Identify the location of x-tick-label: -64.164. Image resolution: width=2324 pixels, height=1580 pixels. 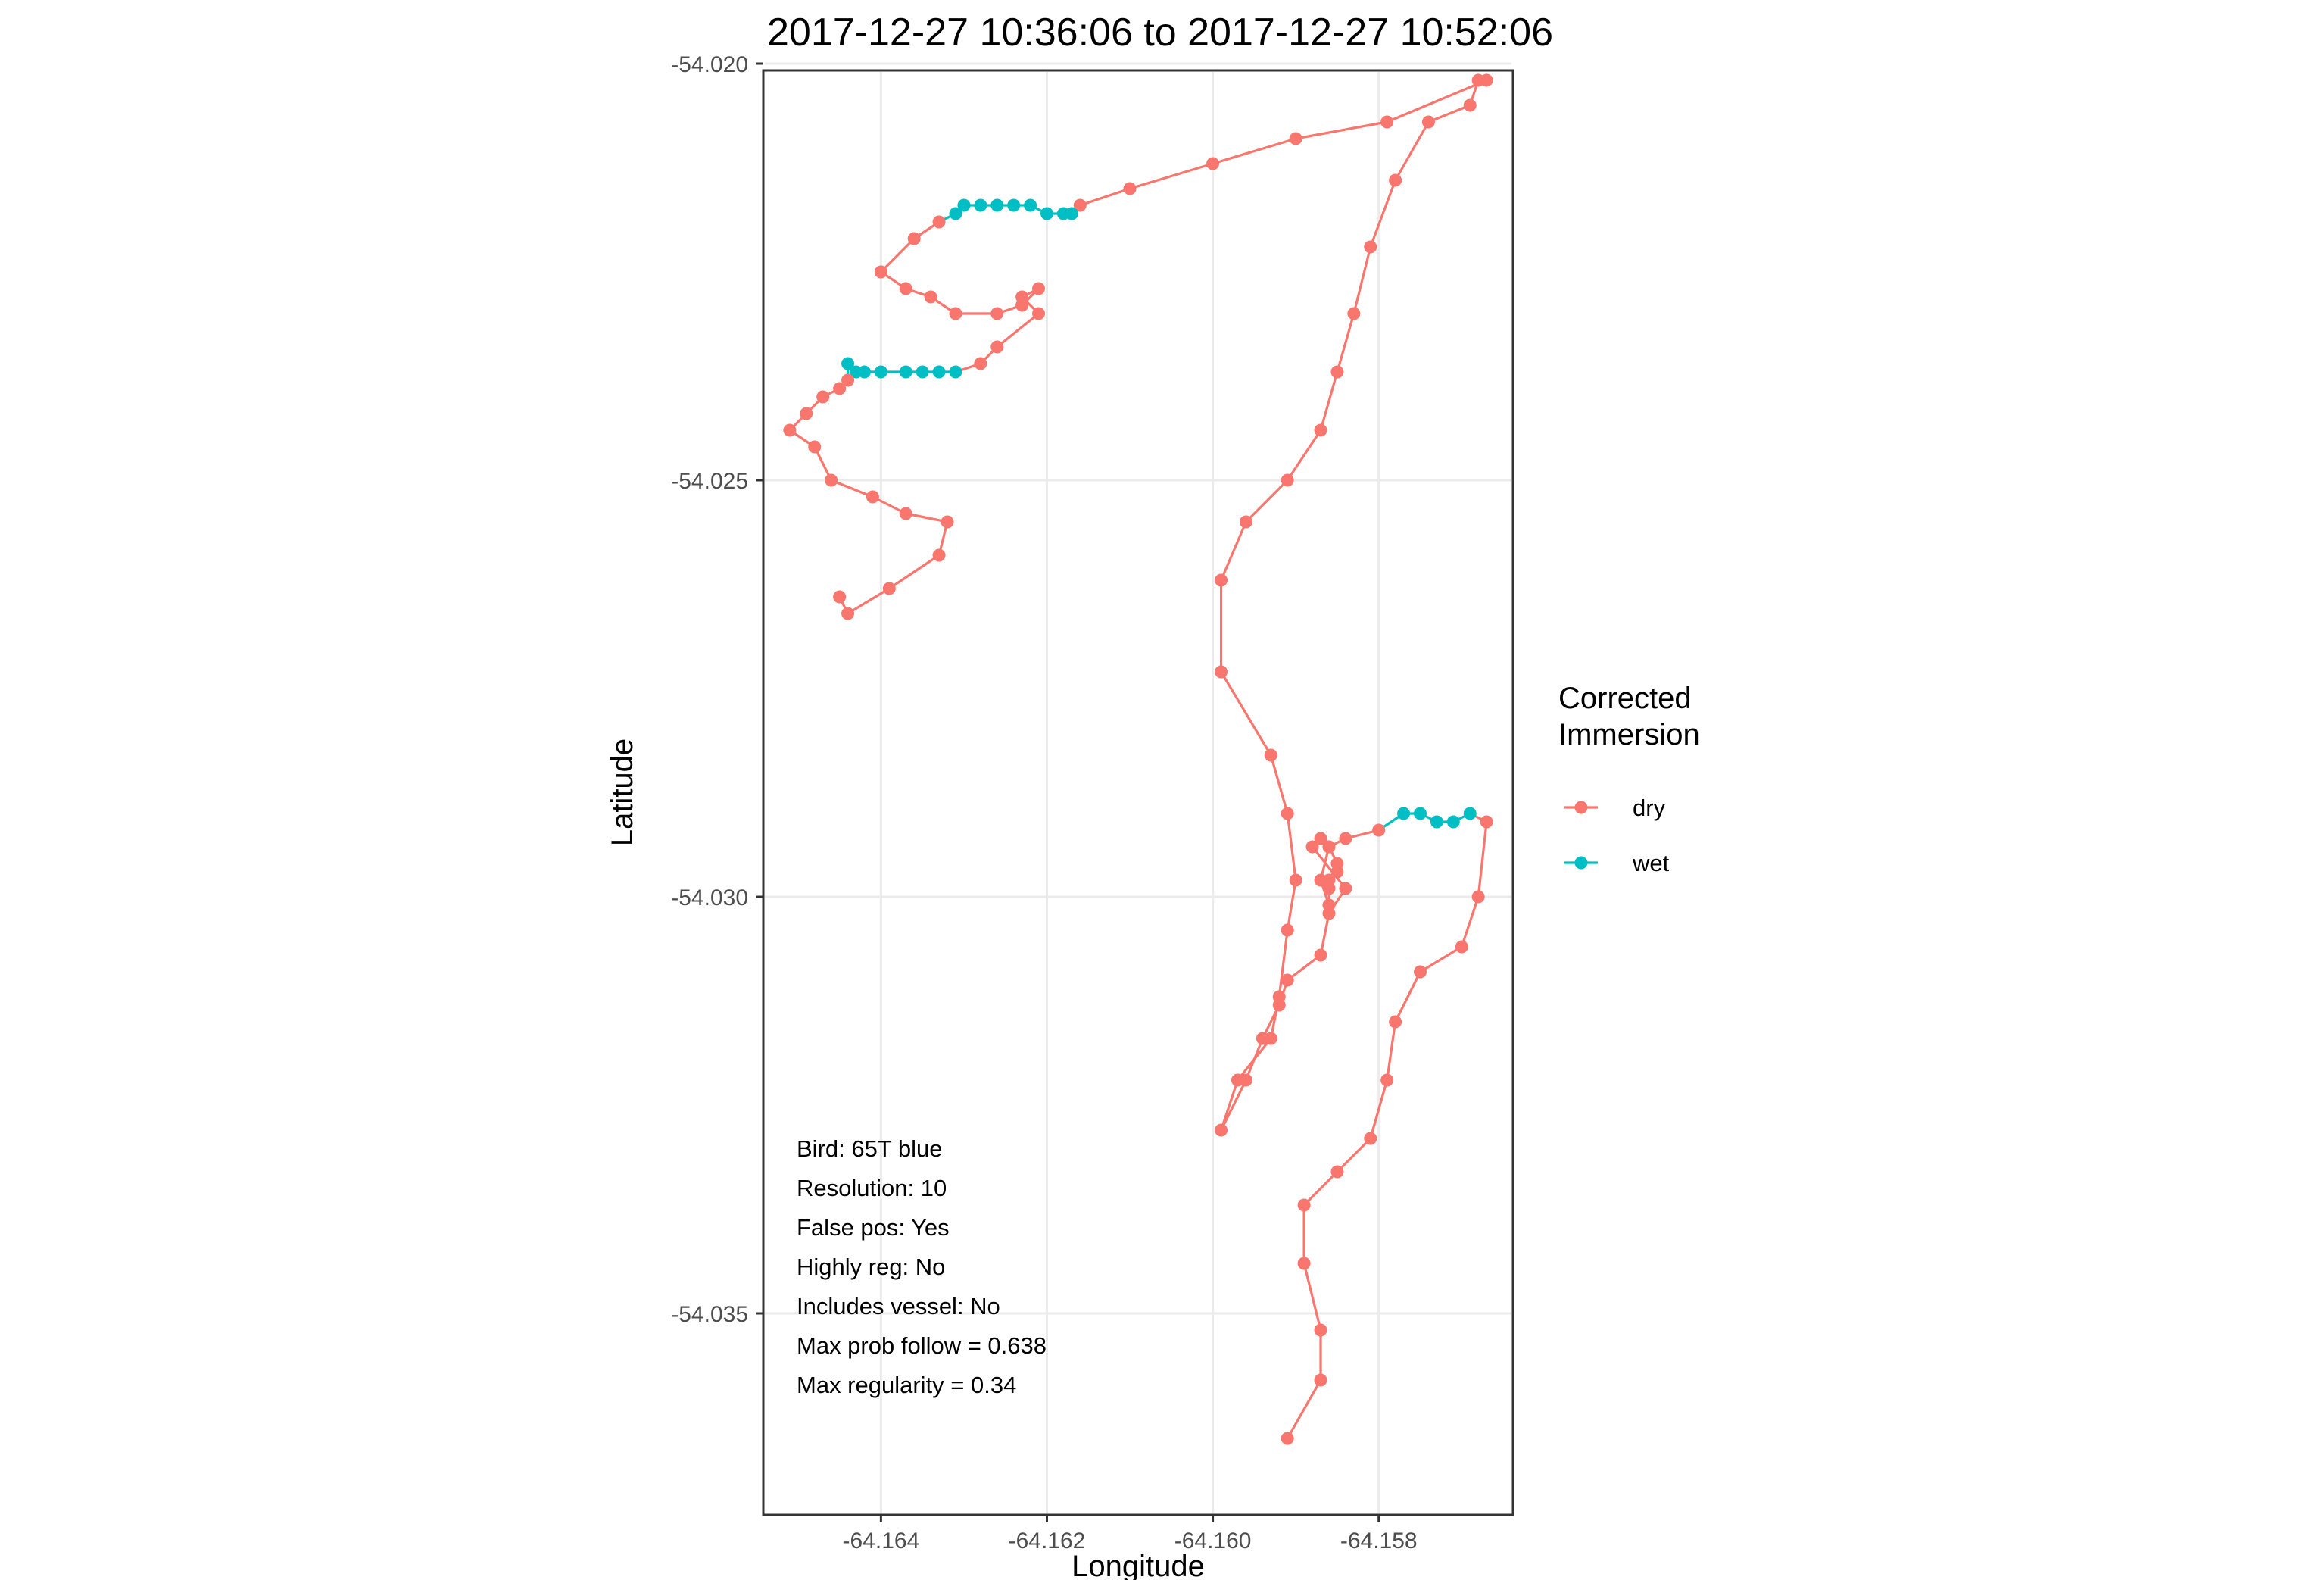
(882, 1540).